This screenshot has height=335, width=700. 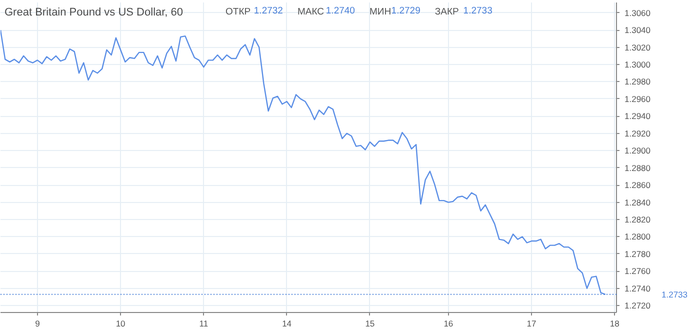 I want to click on y-tick-label: 1.3000, so click(x=637, y=65).